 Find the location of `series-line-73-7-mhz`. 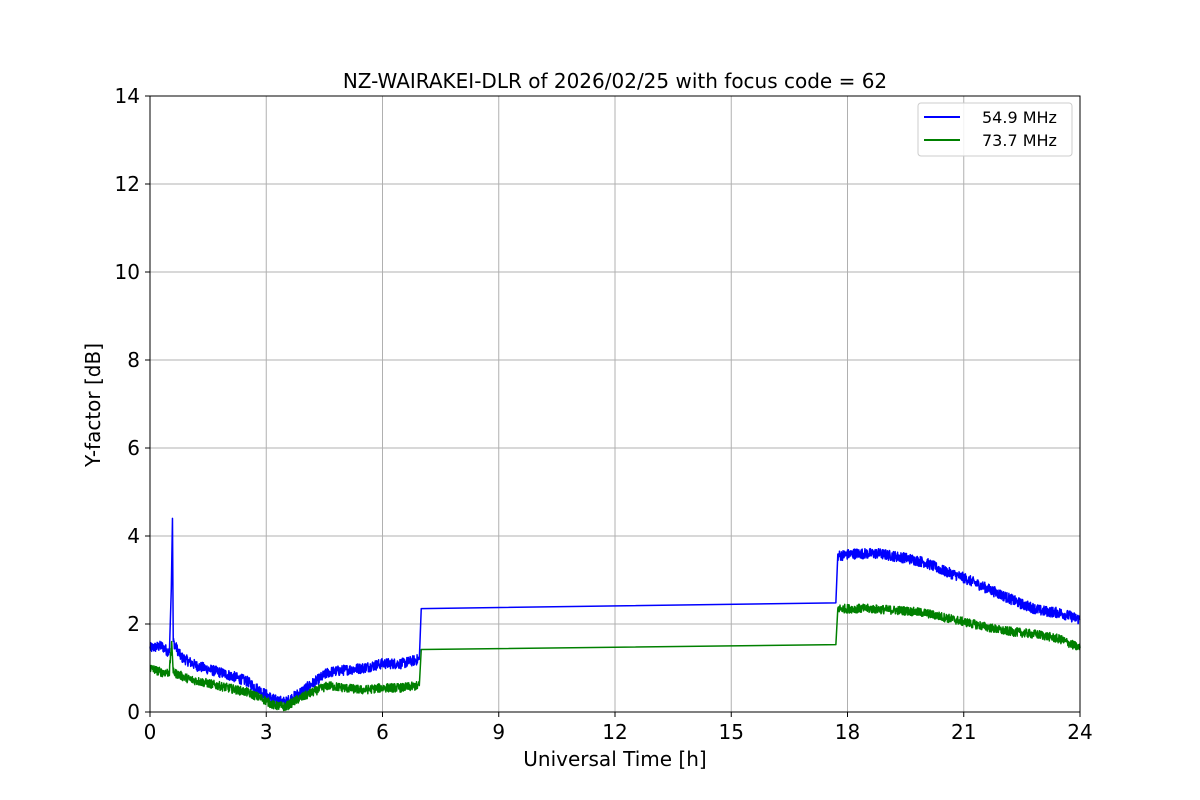

series-line-73-7-mhz is located at coordinates (615, 657).